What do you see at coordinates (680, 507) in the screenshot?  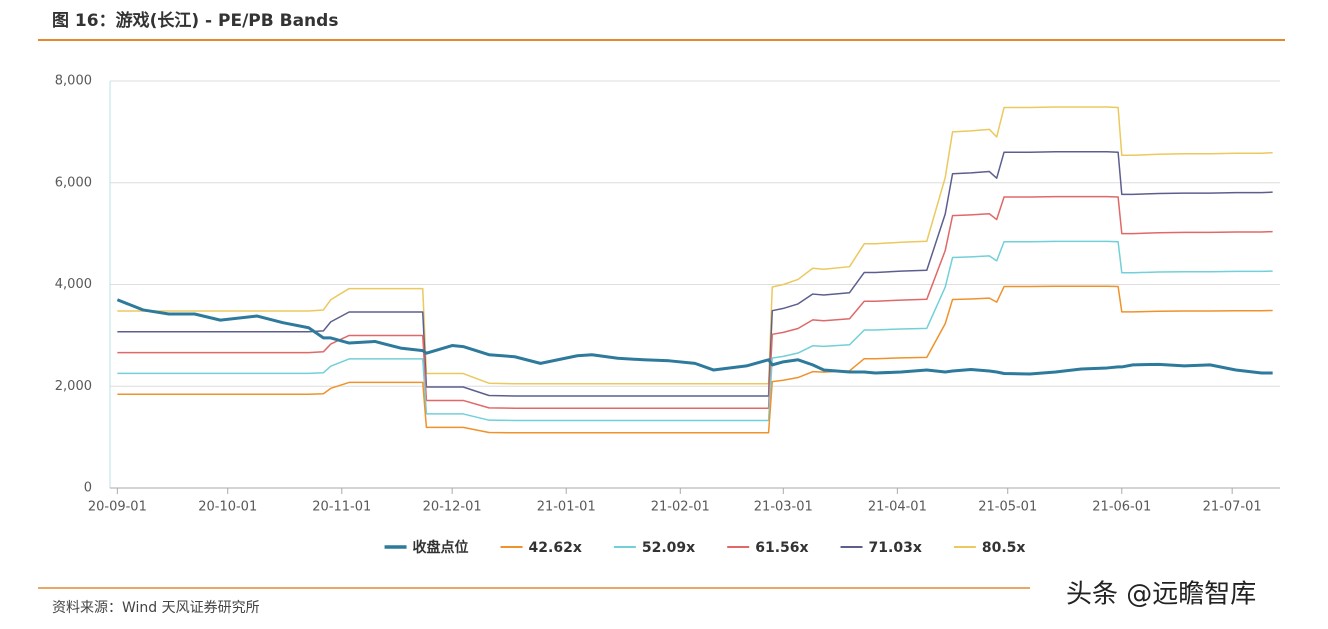 I see `x-tick-label: 21-02-01` at bounding box center [680, 507].